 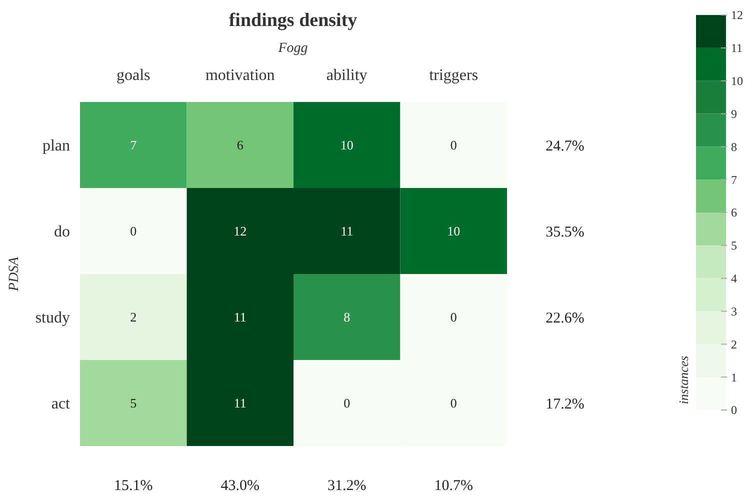 What do you see at coordinates (683, 380) in the screenshot?
I see `color-bar-title: instances` at bounding box center [683, 380].